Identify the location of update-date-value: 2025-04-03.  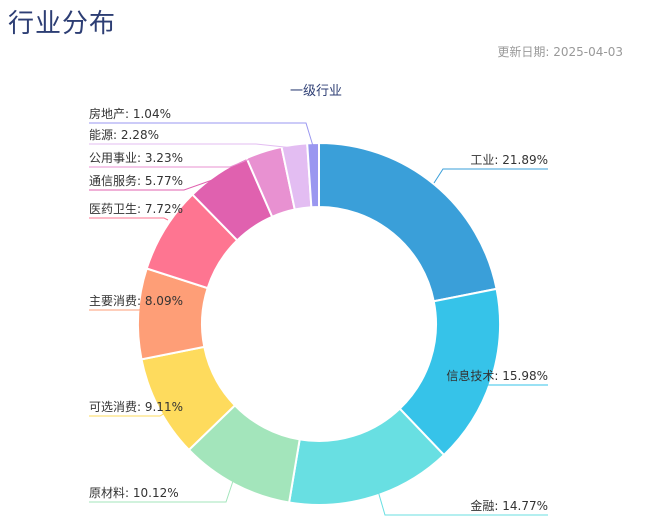
(588, 52).